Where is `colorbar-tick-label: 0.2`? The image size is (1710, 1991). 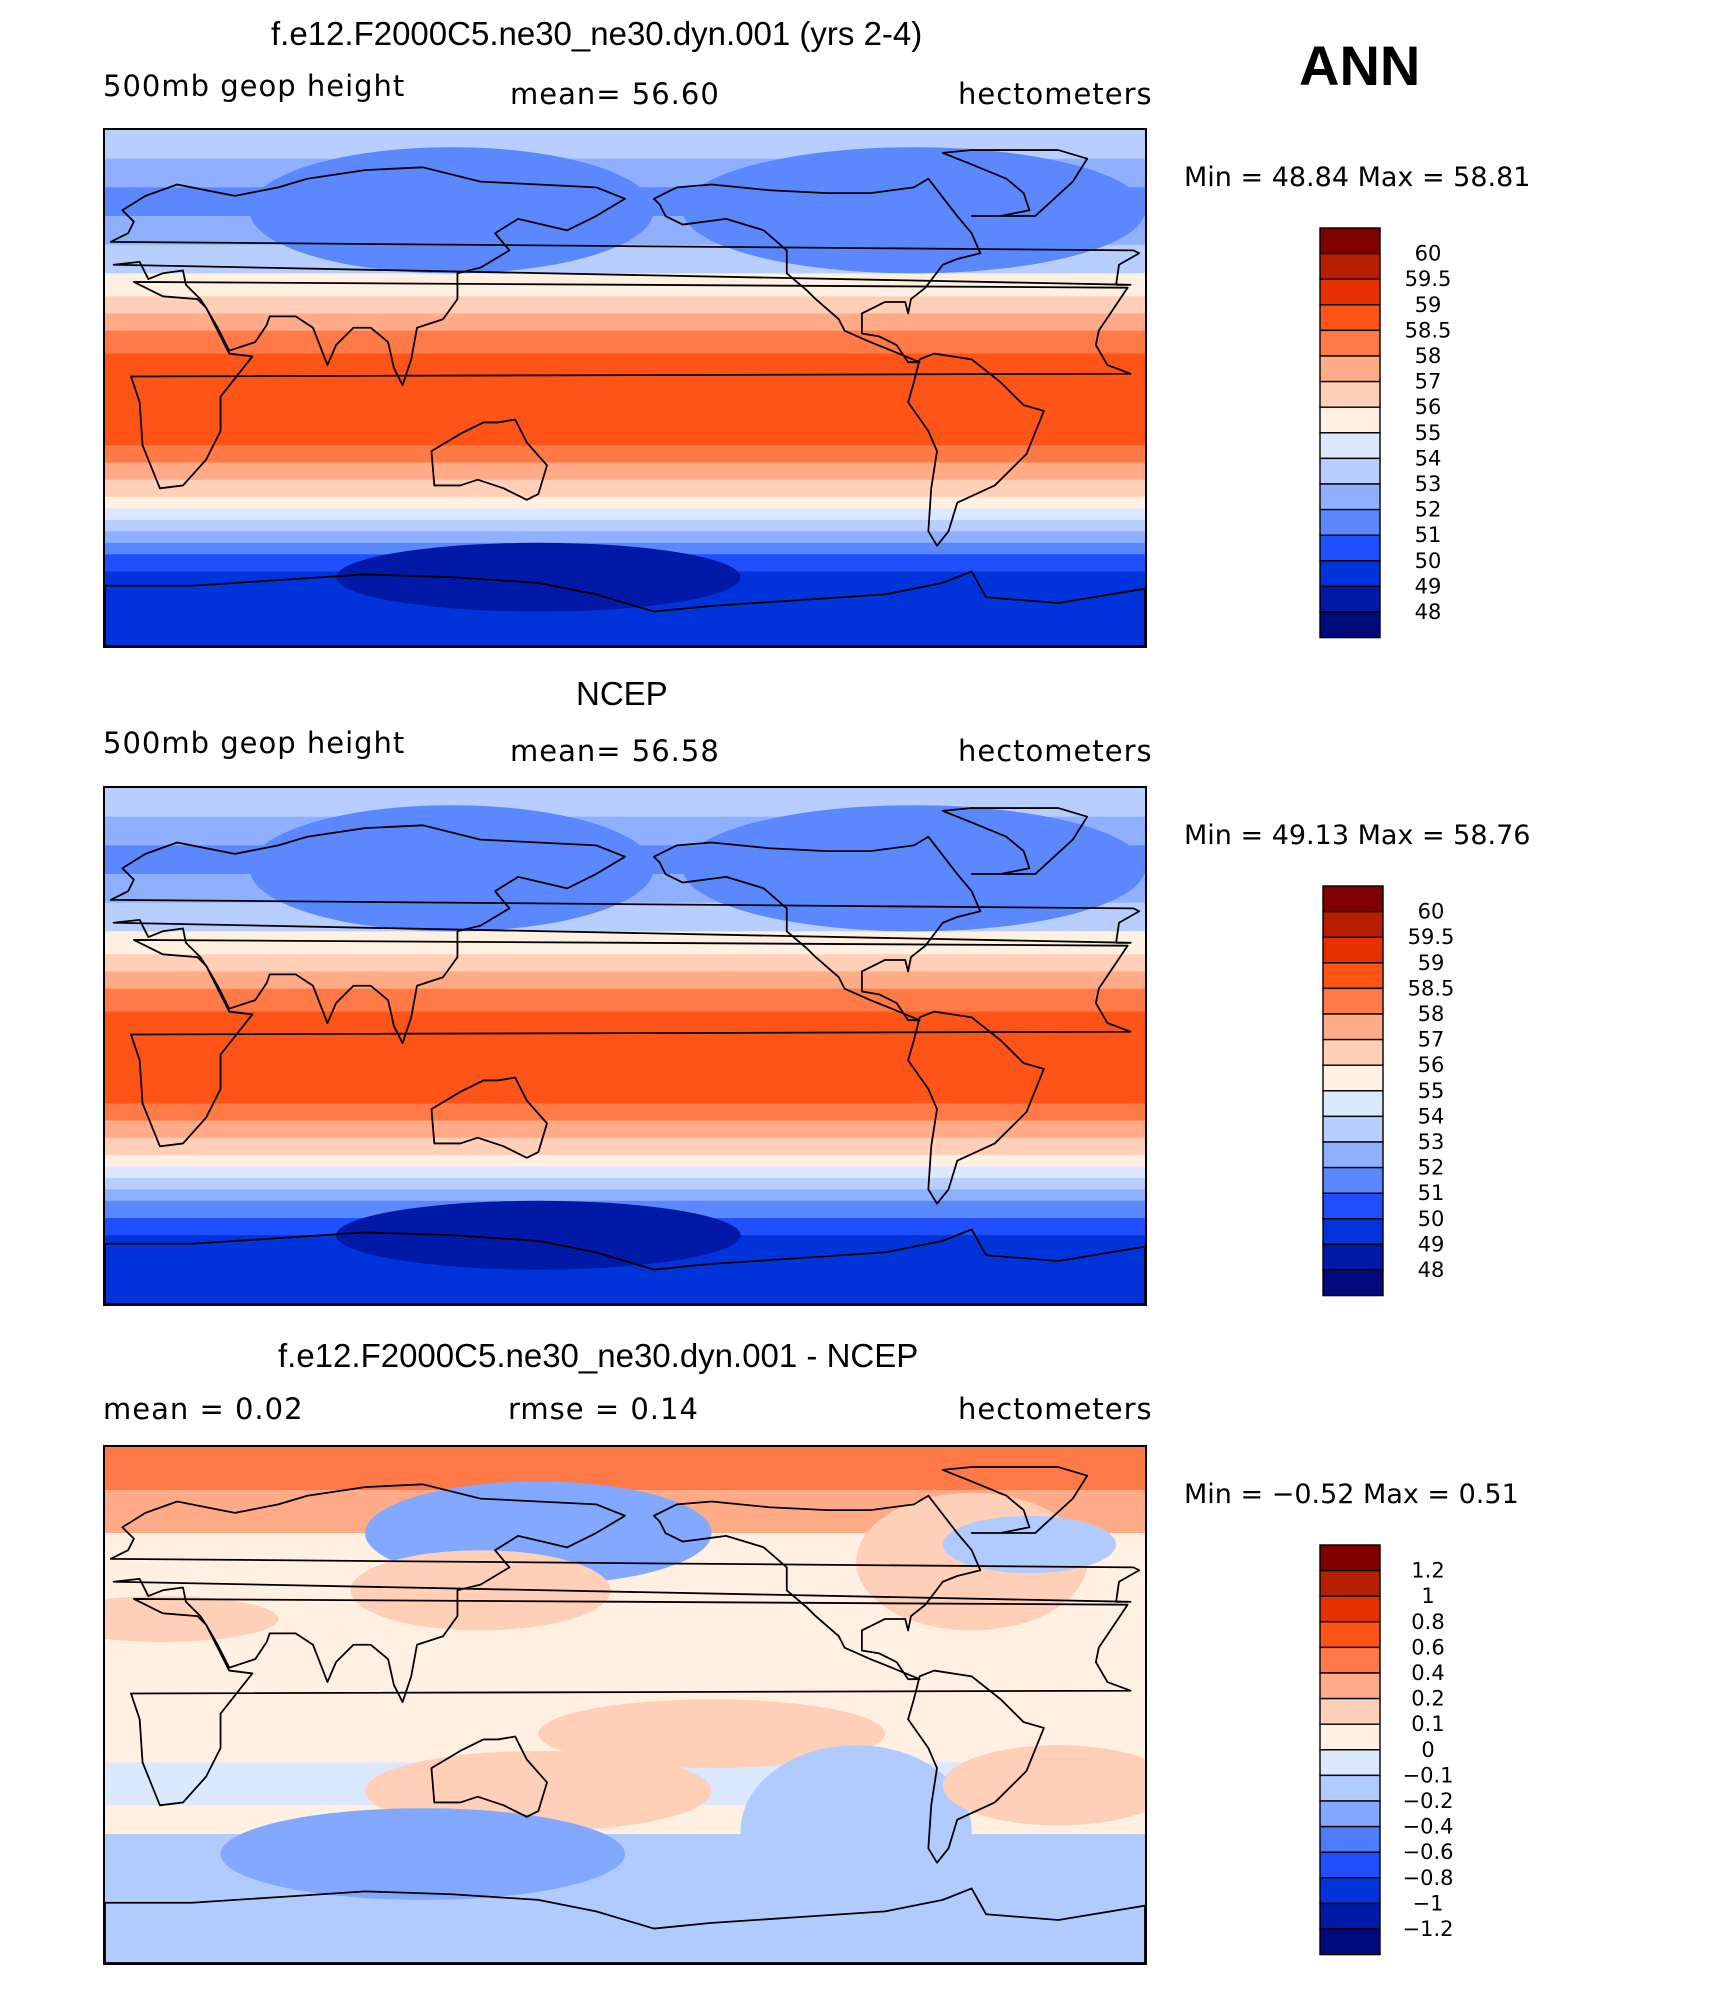 colorbar-tick-label: 0.2 is located at coordinates (1427, 1699).